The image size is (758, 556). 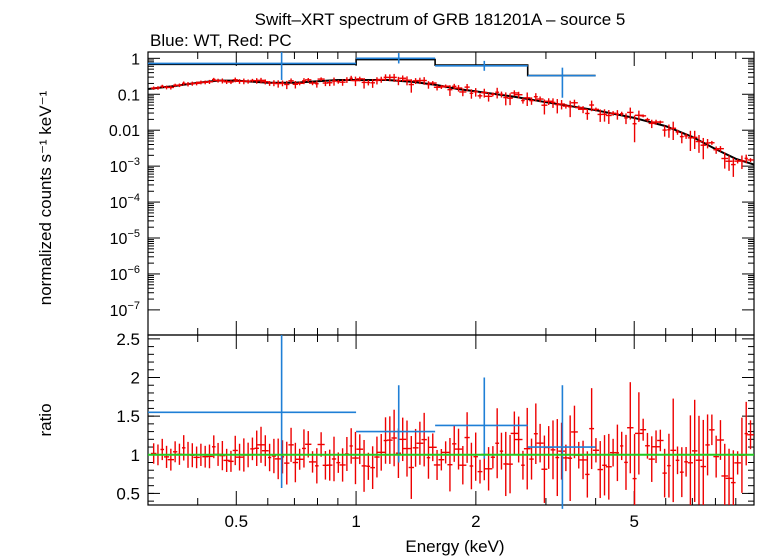 I want to click on bottom-y-axis-label: ratio, so click(x=45, y=419).